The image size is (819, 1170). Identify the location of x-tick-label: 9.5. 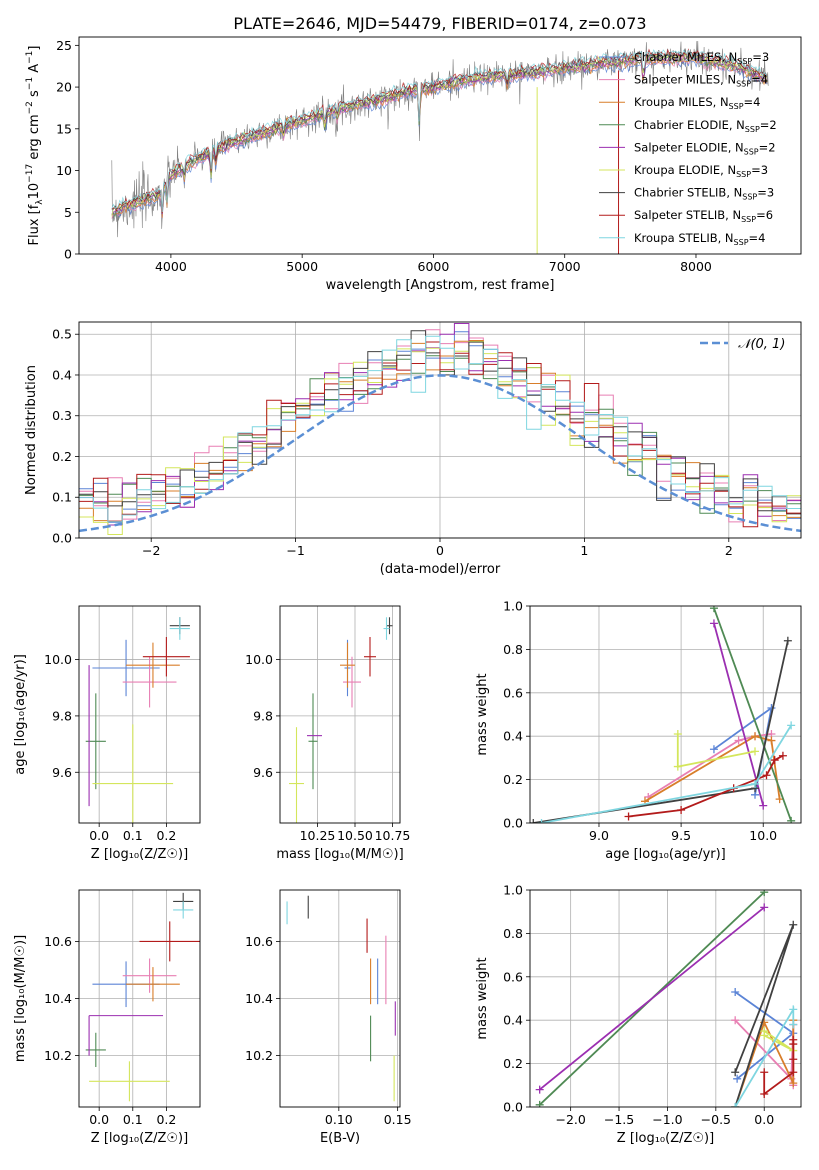
(681, 835).